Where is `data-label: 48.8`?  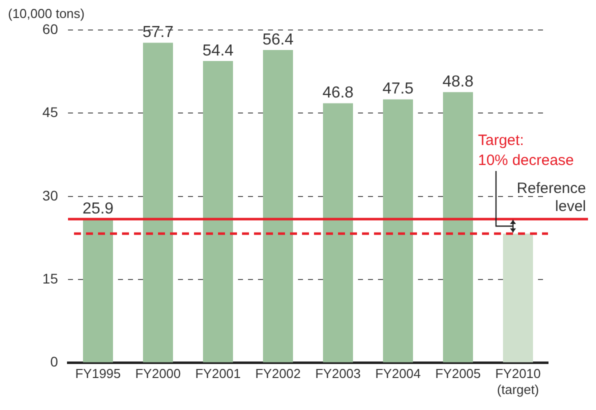
data-label: 48.8 is located at coordinates (458, 82).